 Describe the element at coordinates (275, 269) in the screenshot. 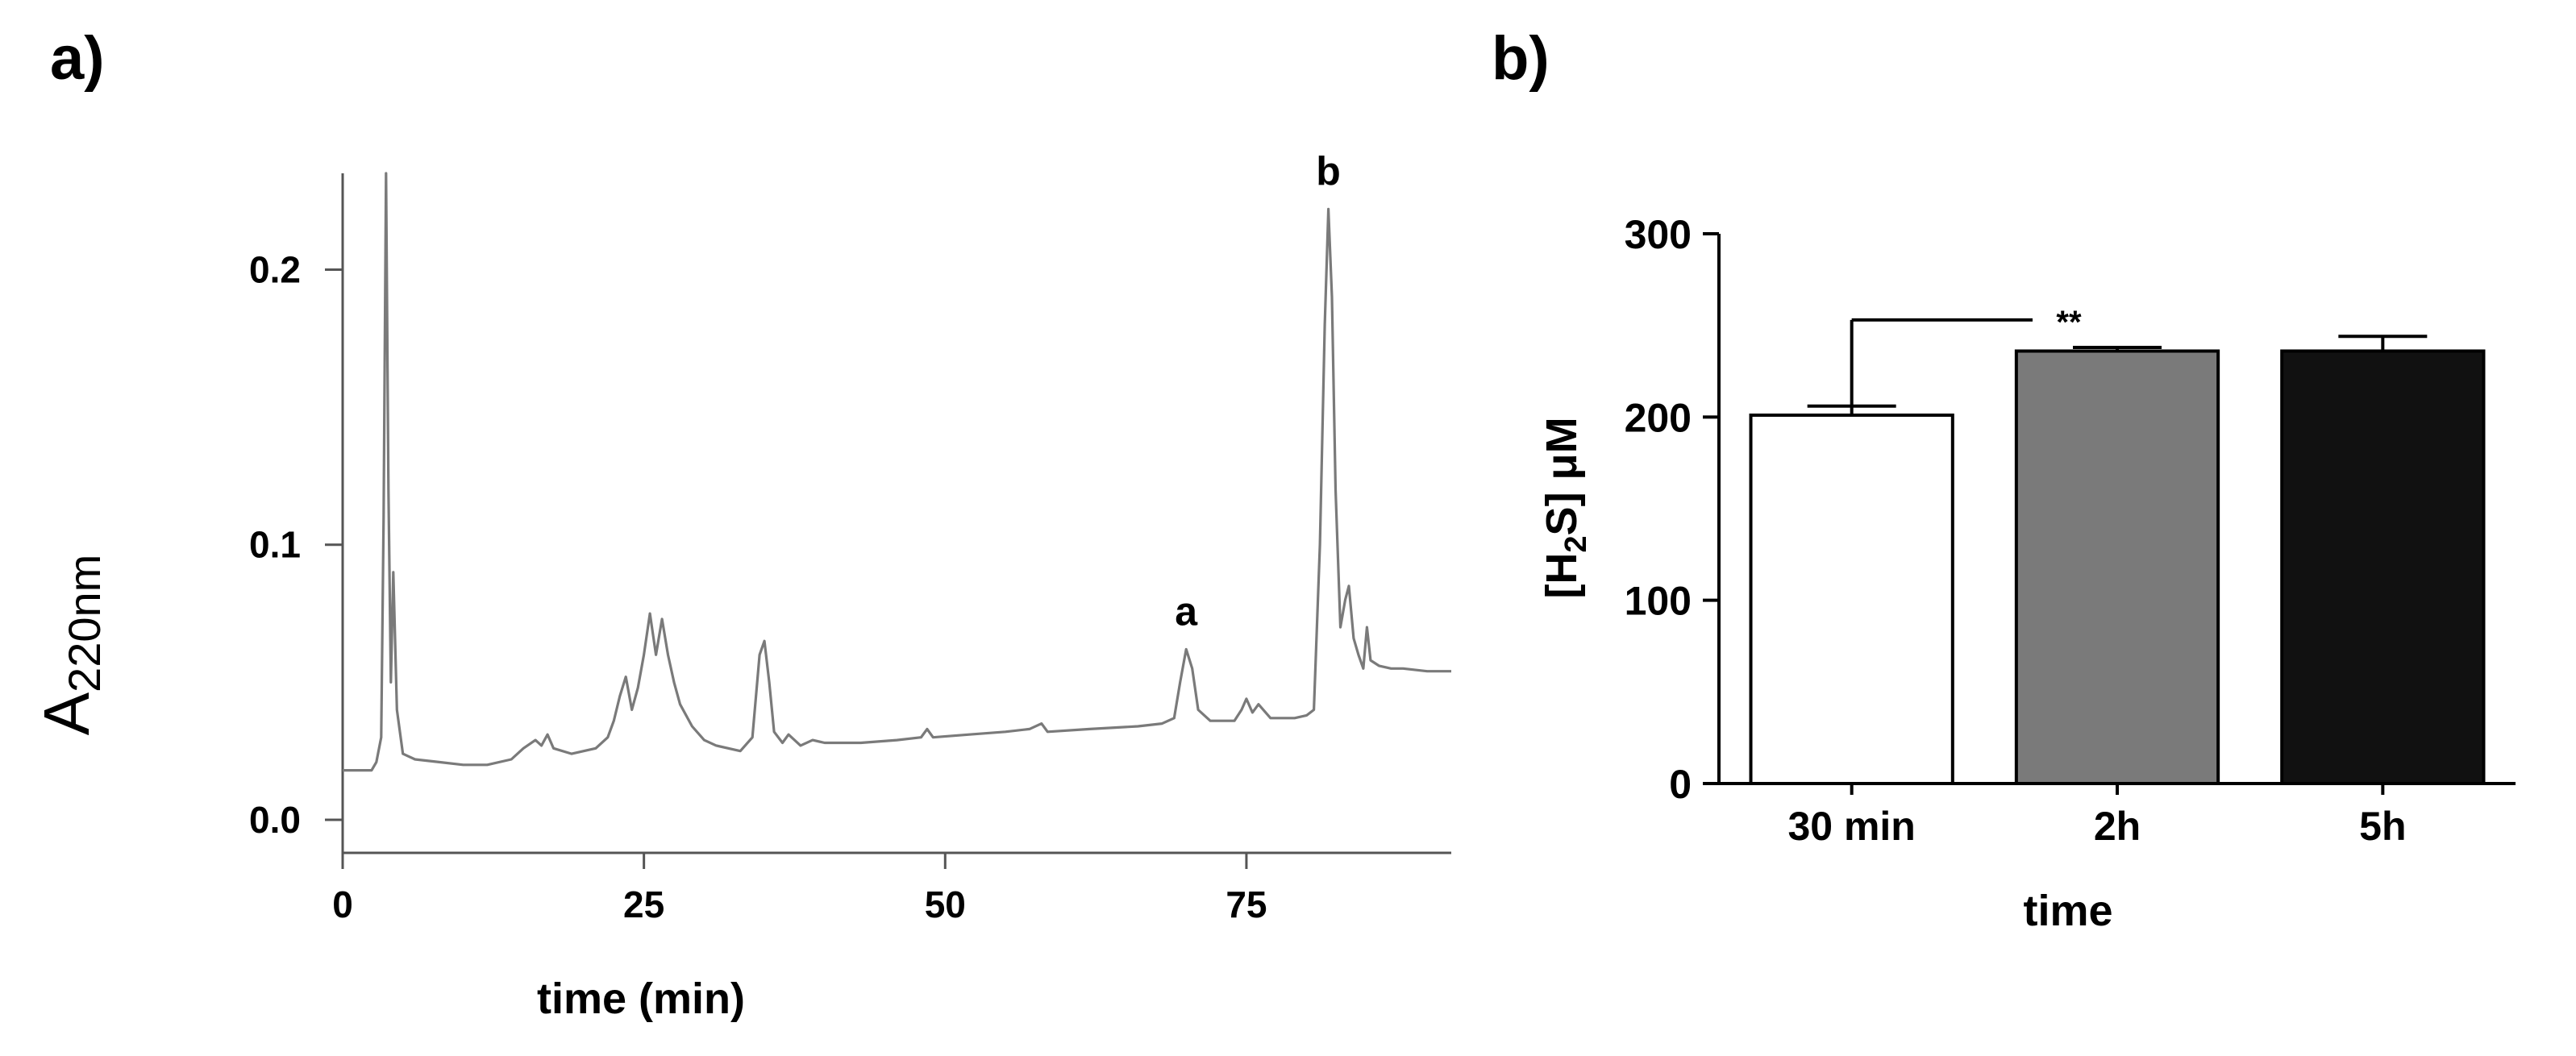

I see `y-tick-label: 0.2` at that location.